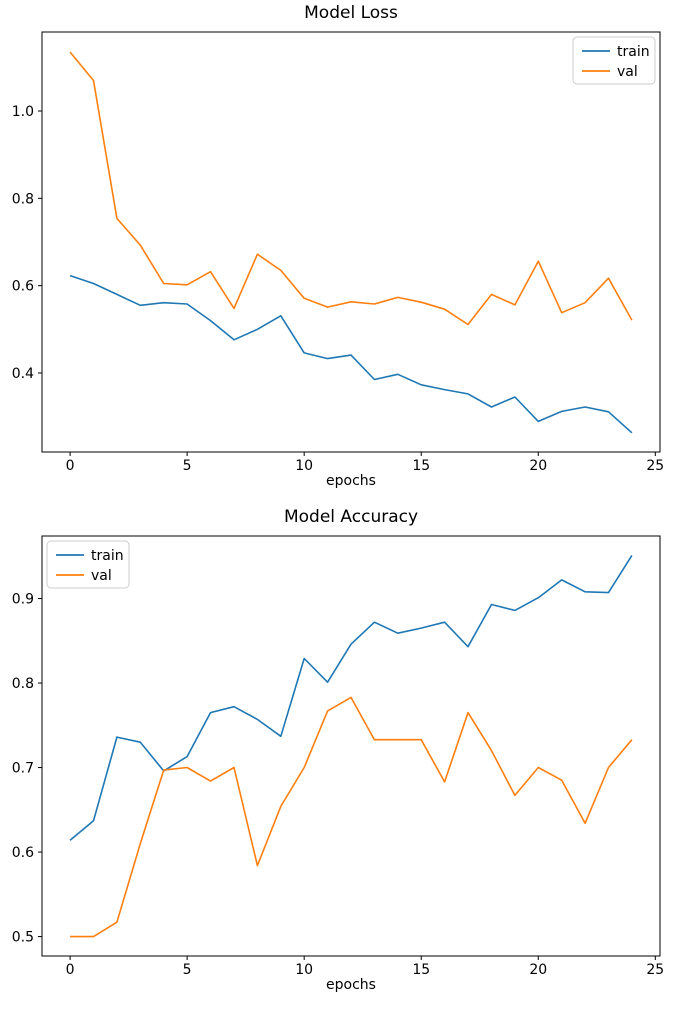  What do you see at coordinates (23, 938) in the screenshot?
I see `y-tick-label: 0.5` at bounding box center [23, 938].